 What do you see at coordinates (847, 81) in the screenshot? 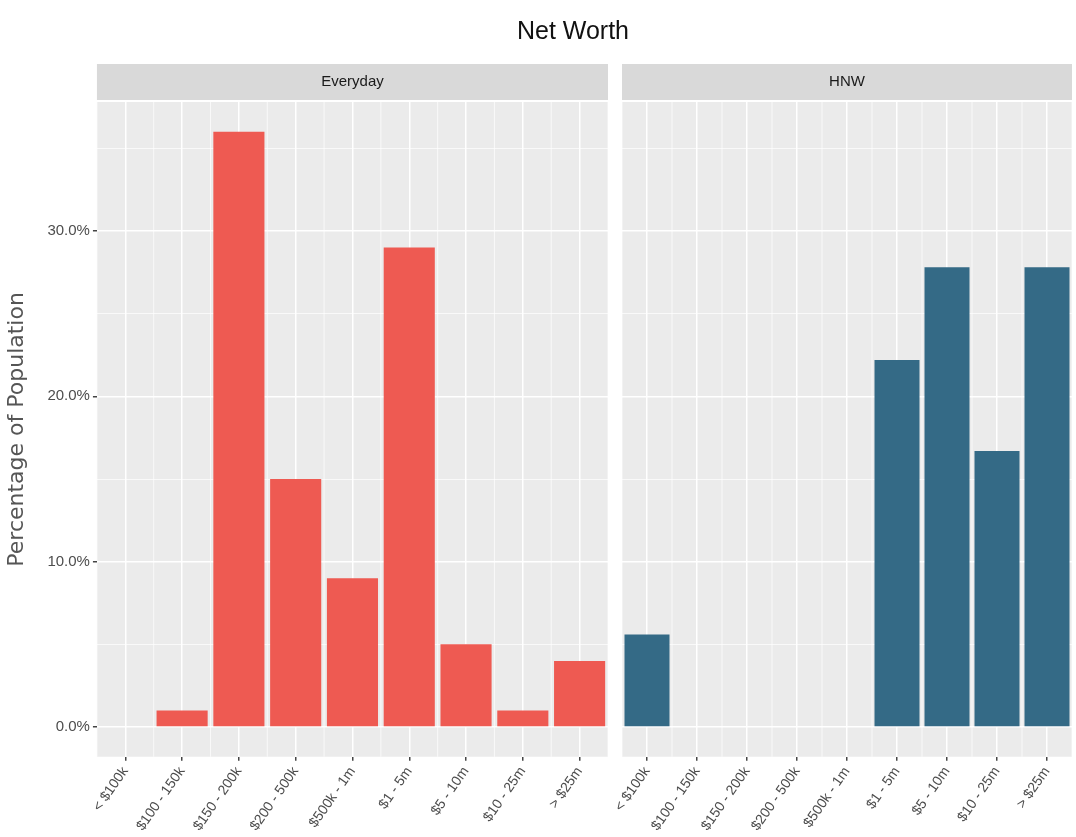
I see `chart-subtitle: HNW` at bounding box center [847, 81].